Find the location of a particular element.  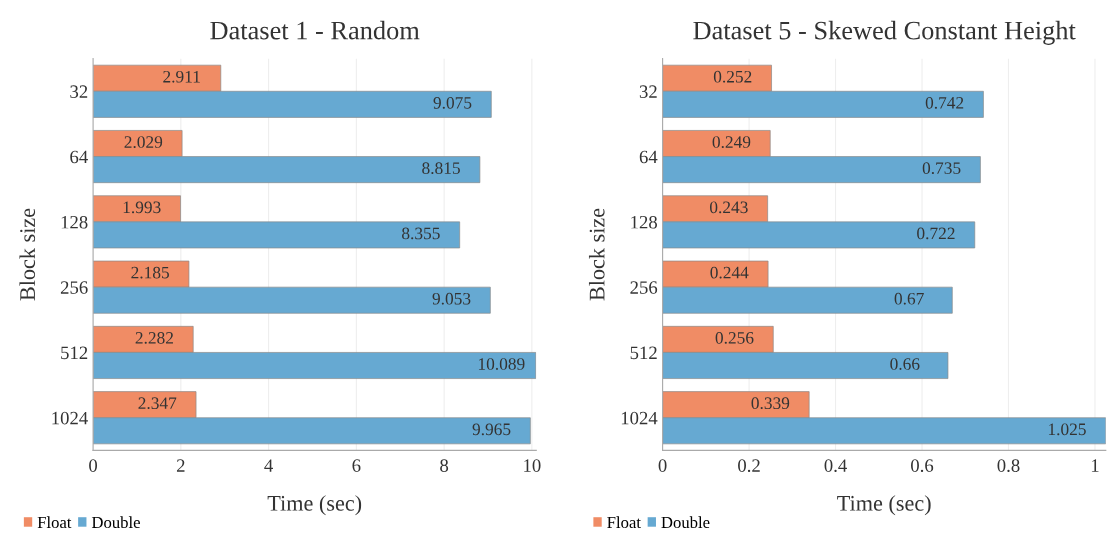

x-tick-label: 4 is located at coordinates (268, 465).